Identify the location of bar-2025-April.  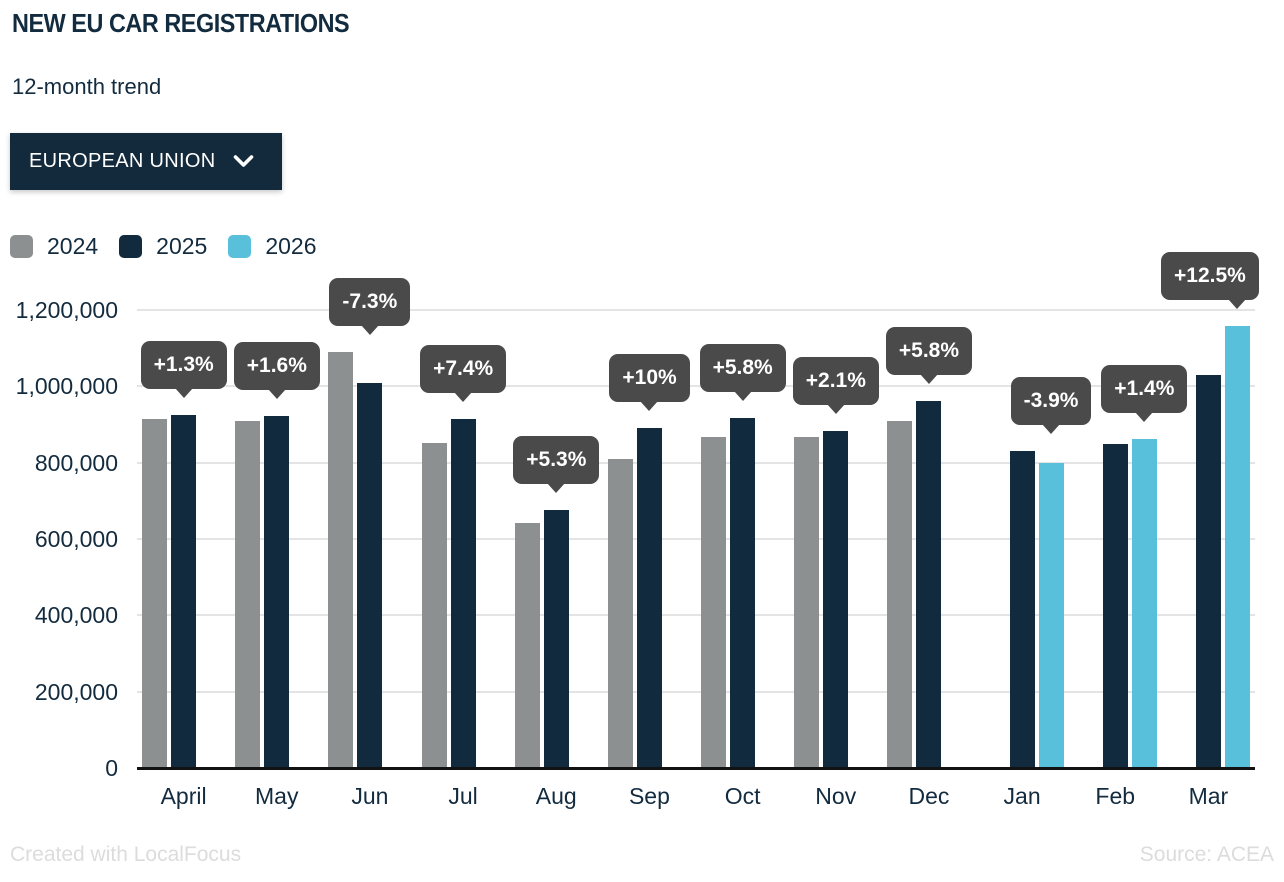
(184, 591).